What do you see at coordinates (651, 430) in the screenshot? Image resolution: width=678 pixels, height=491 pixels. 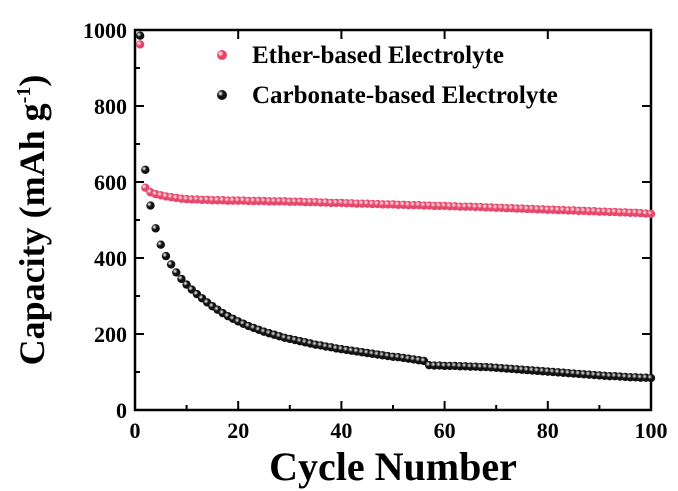 I see `x-tick-label: 100` at bounding box center [651, 430].